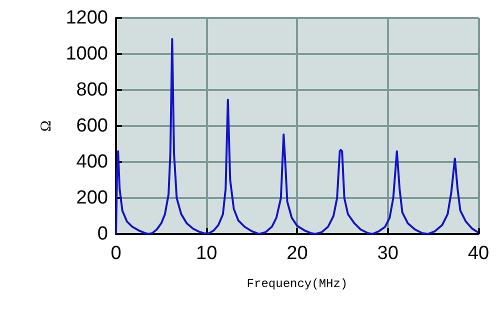 The image size is (500, 321). What do you see at coordinates (92, 162) in the screenshot?
I see `y-tick-label: 400` at bounding box center [92, 162].